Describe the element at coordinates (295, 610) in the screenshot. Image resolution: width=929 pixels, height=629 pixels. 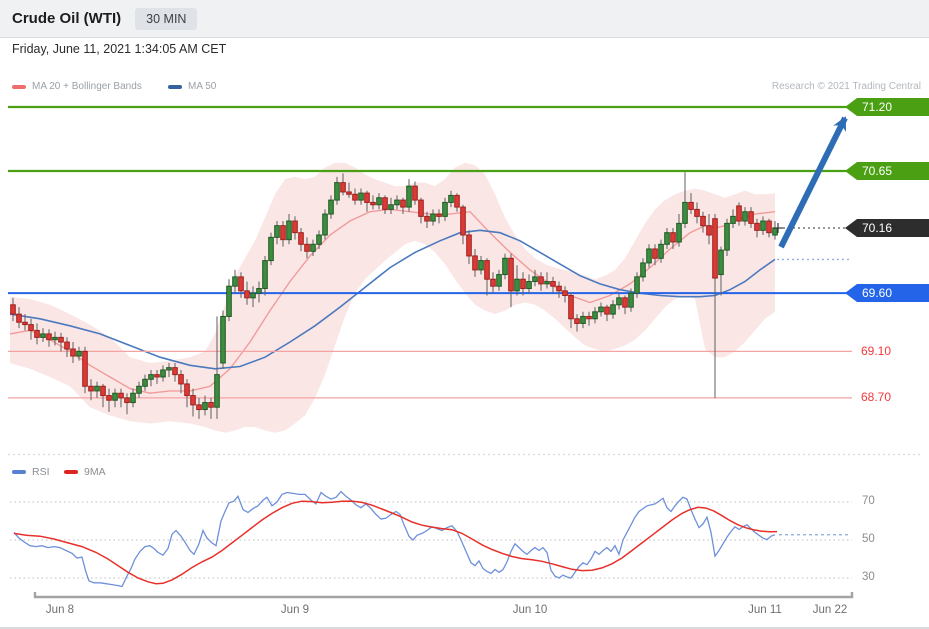
I see `x-axis-date: Jun 9` at that location.